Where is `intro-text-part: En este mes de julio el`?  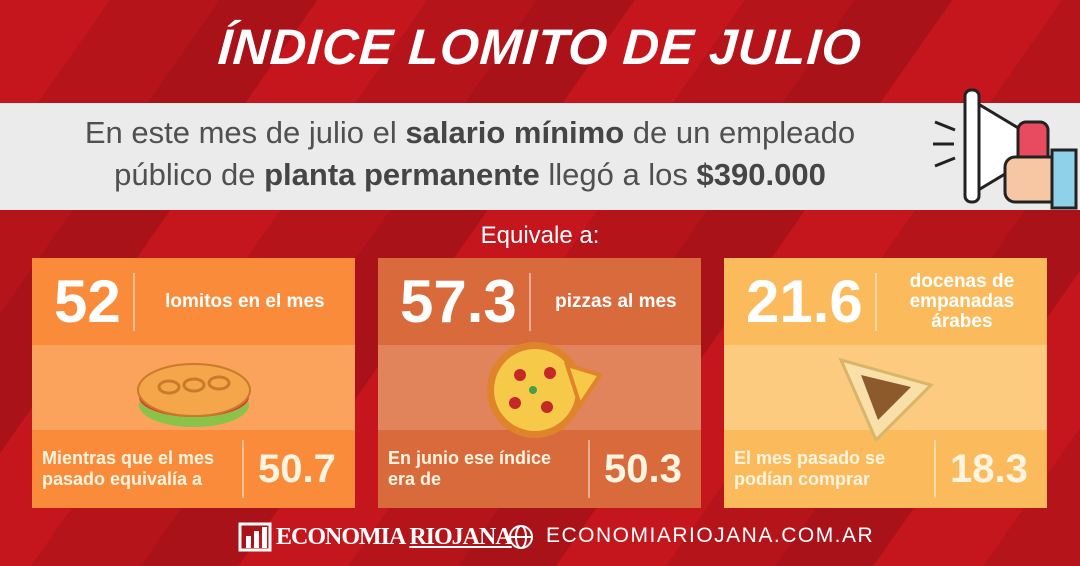 intro-text-part: En este mes de julio el is located at coordinates (245, 132).